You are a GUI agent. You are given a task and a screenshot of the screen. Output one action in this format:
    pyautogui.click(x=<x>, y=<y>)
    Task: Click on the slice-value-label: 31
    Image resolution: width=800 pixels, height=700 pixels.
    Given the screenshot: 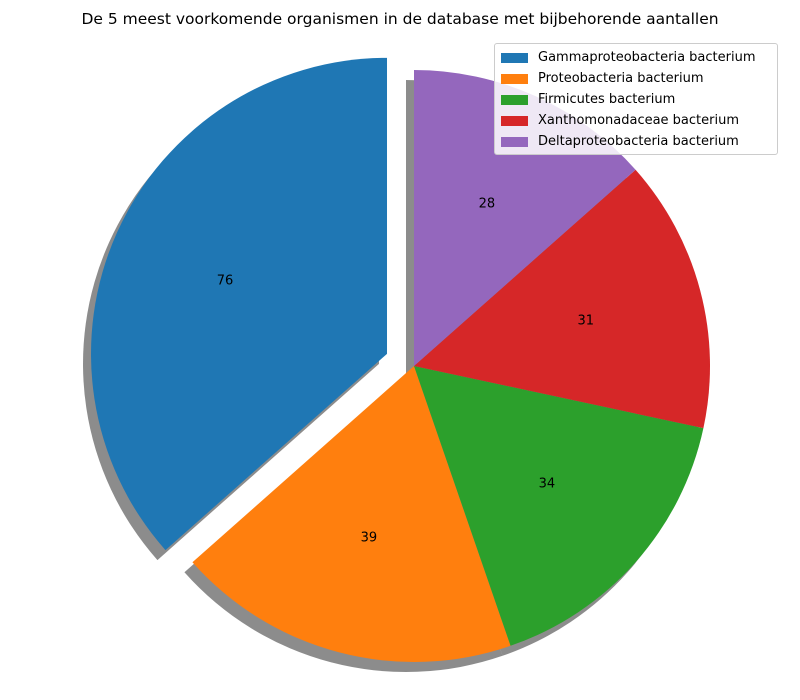 What is the action you would take?
    pyautogui.click(x=586, y=320)
    